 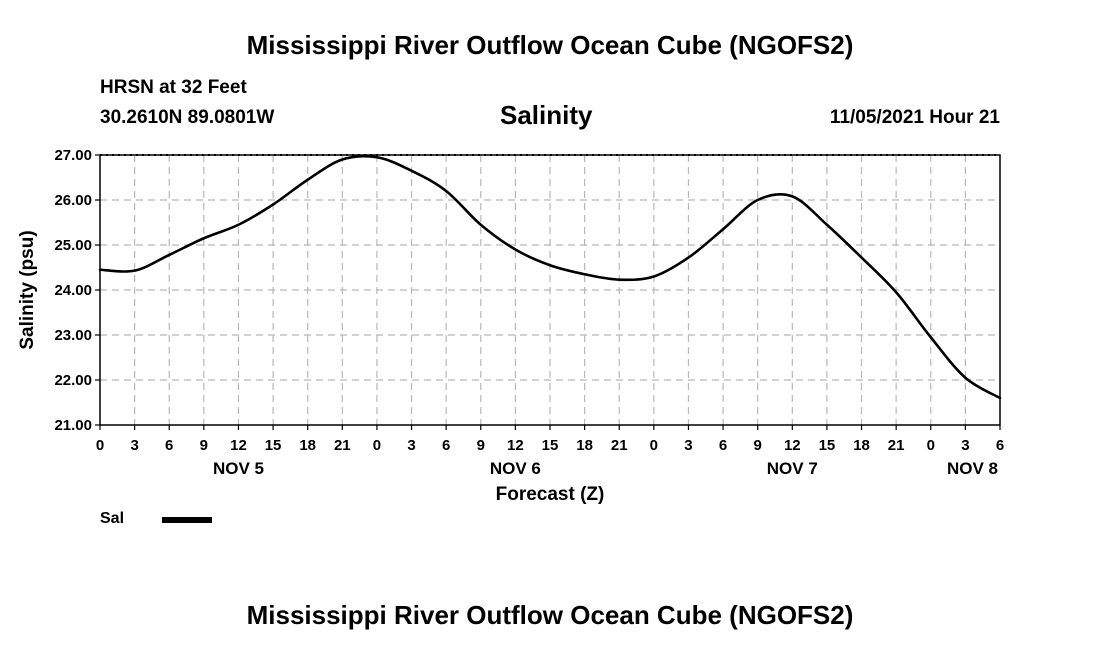 What do you see at coordinates (73, 290) in the screenshot?
I see `y-tick-label: 24.00` at bounding box center [73, 290].